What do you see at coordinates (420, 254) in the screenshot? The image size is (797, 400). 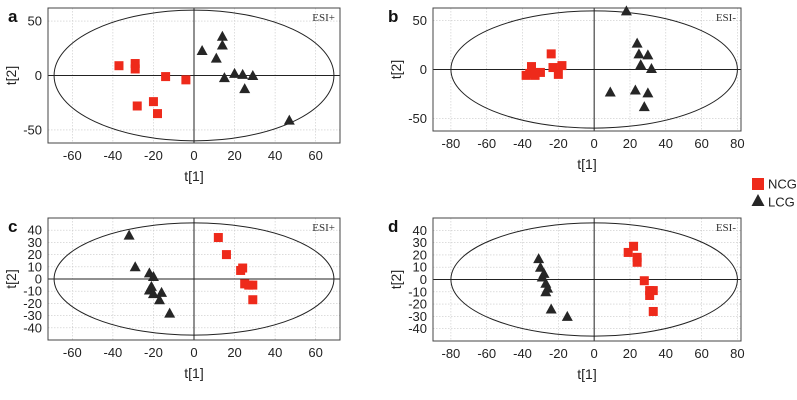 I see `y-tick-label: 20` at bounding box center [420, 254].